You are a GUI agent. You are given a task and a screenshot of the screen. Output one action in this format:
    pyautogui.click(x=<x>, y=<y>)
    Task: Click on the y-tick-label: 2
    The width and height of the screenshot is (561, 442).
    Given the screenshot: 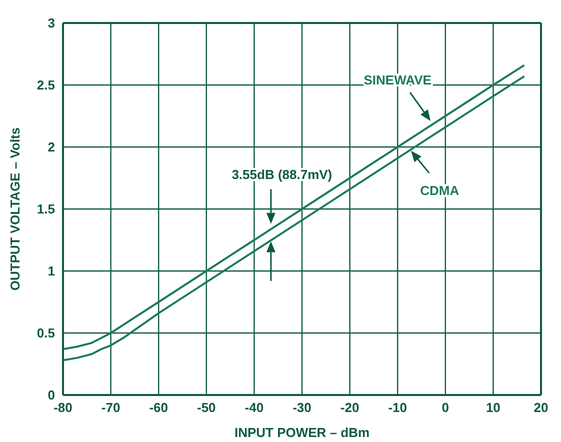 What is the action you would take?
    pyautogui.click(x=51, y=147)
    